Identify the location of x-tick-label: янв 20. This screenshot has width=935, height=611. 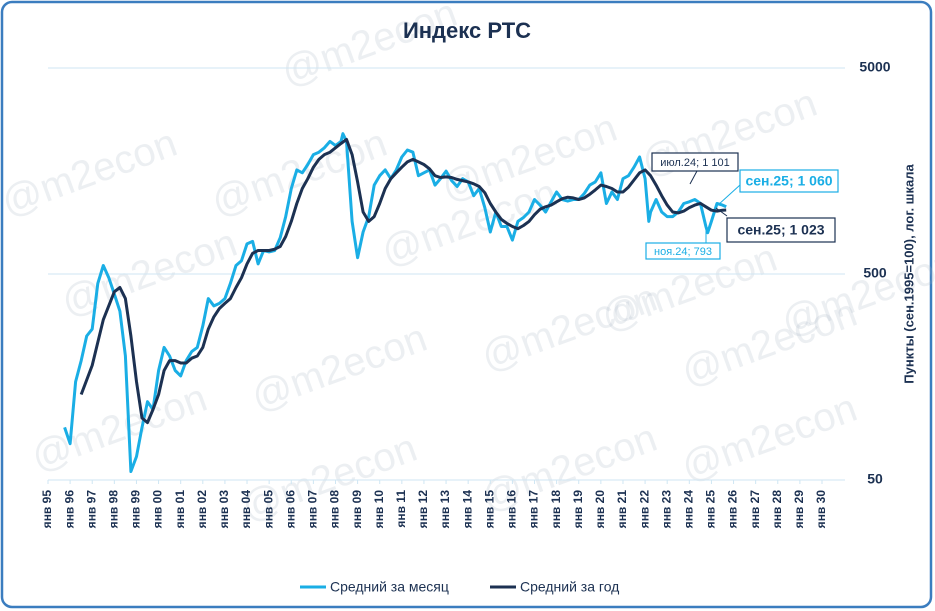
(600, 509).